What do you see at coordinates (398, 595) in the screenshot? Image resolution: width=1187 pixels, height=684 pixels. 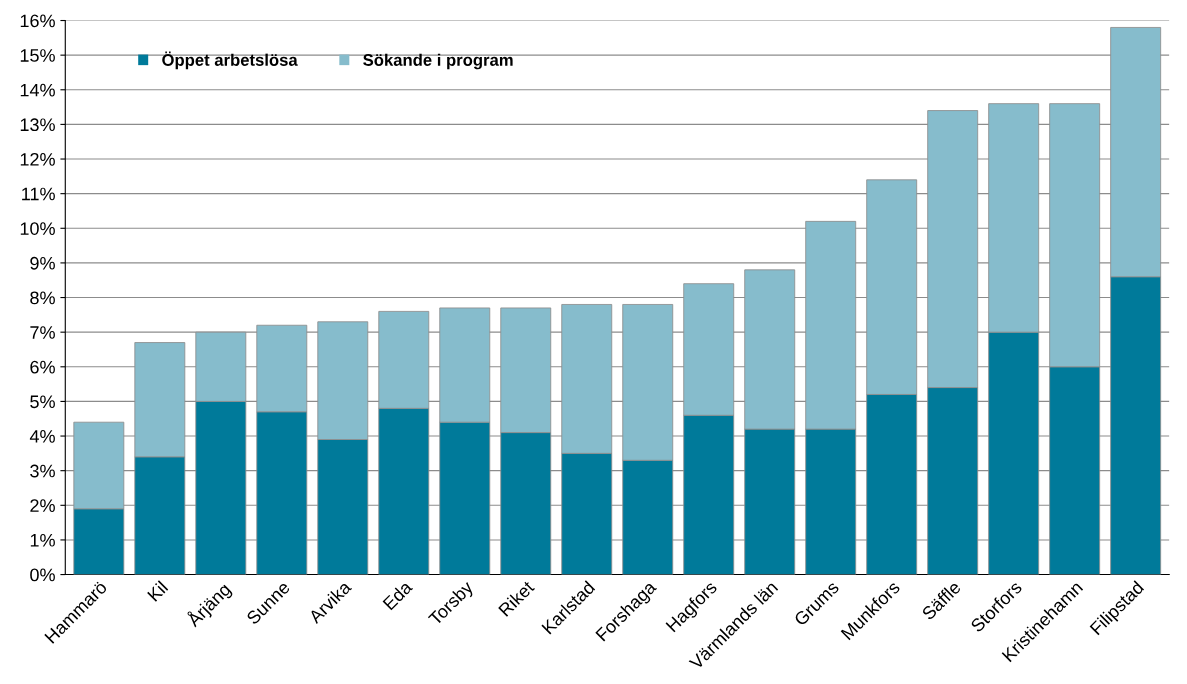 I see `x-tick-label: Eda` at bounding box center [398, 595].